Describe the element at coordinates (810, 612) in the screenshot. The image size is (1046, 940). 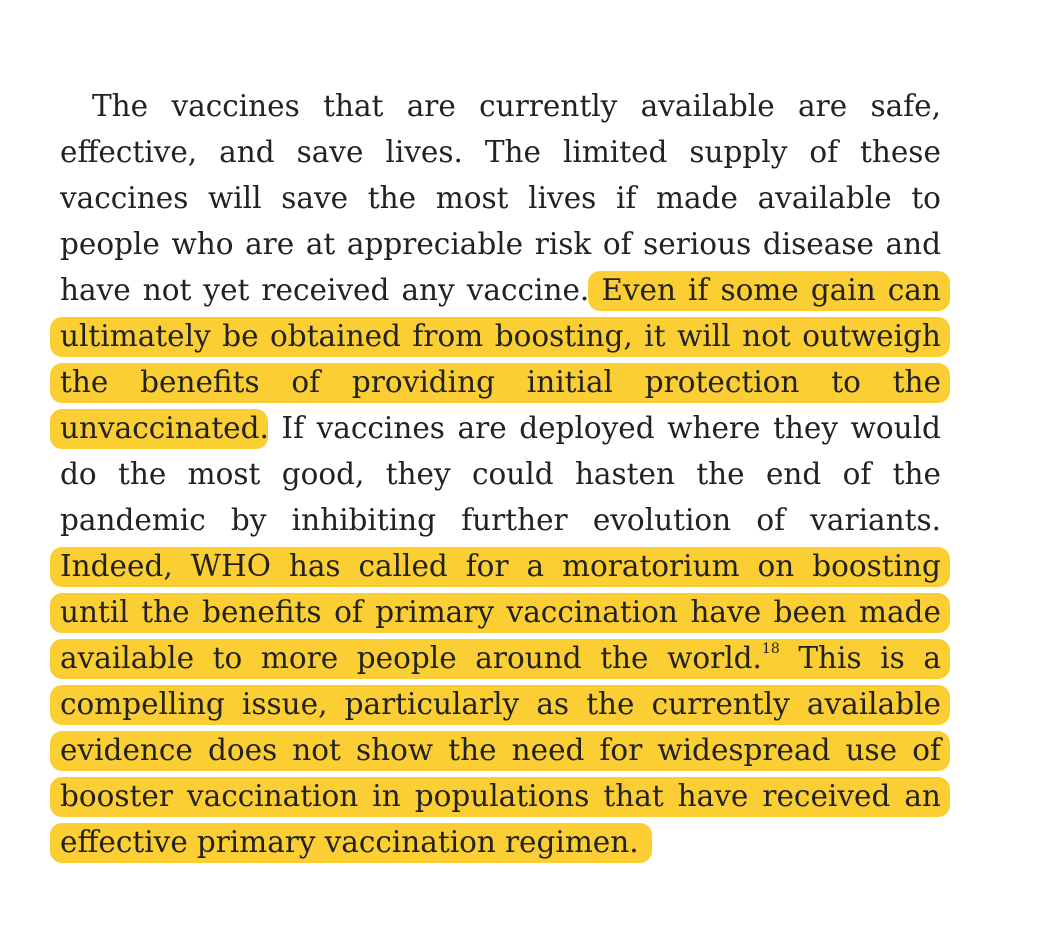
I see `word: been` at that location.